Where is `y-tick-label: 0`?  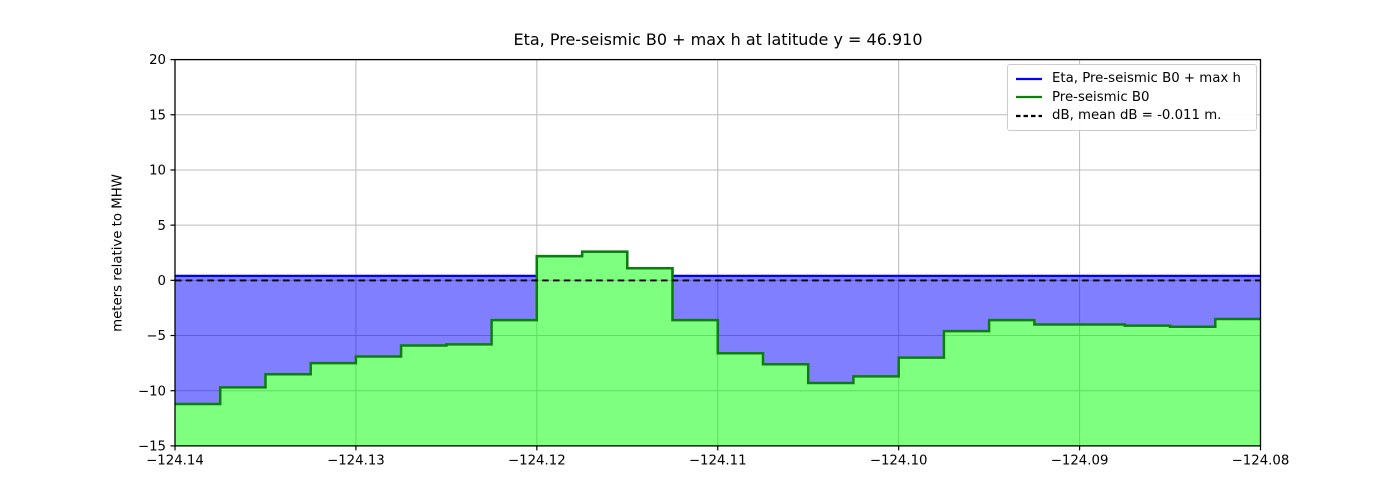 y-tick-label: 0 is located at coordinates (162, 281).